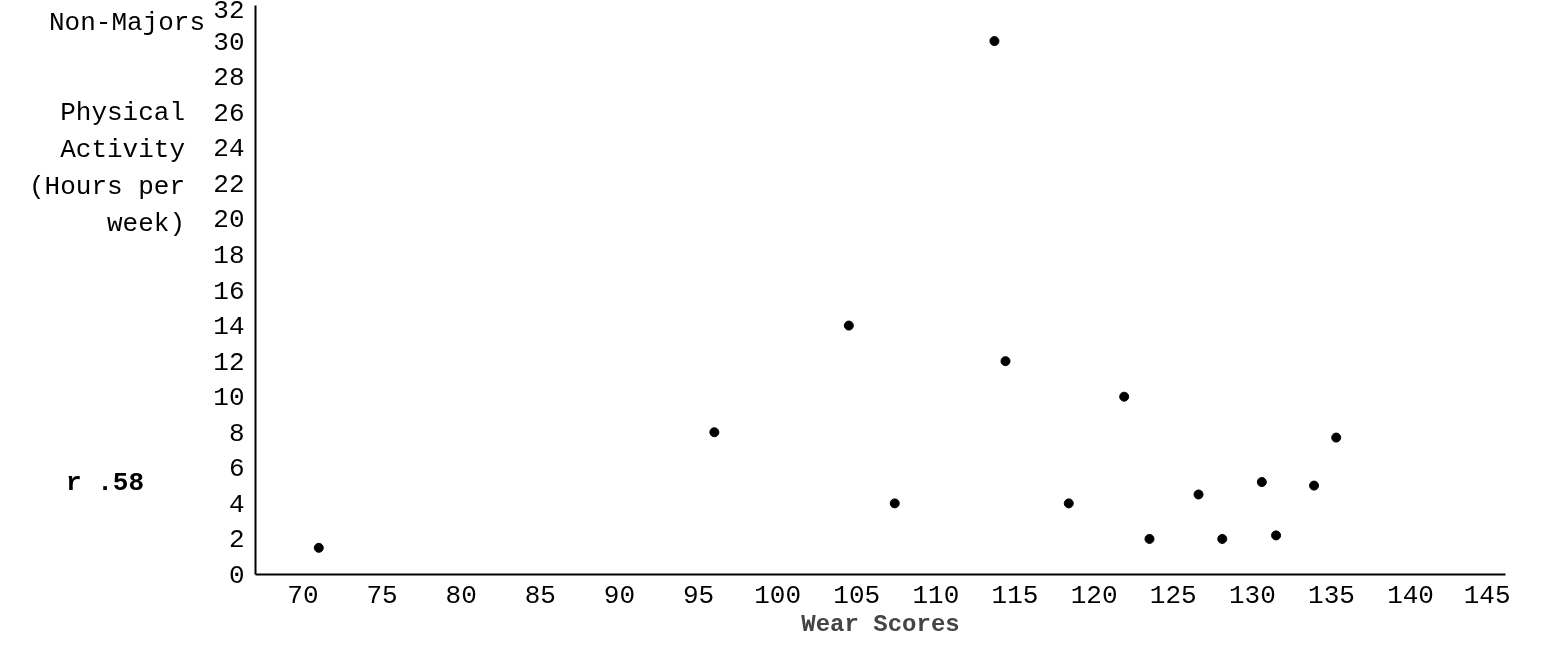 This screenshot has width=1546, height=669. What do you see at coordinates (229, 113) in the screenshot?
I see `y-tick-label: 26` at bounding box center [229, 113].